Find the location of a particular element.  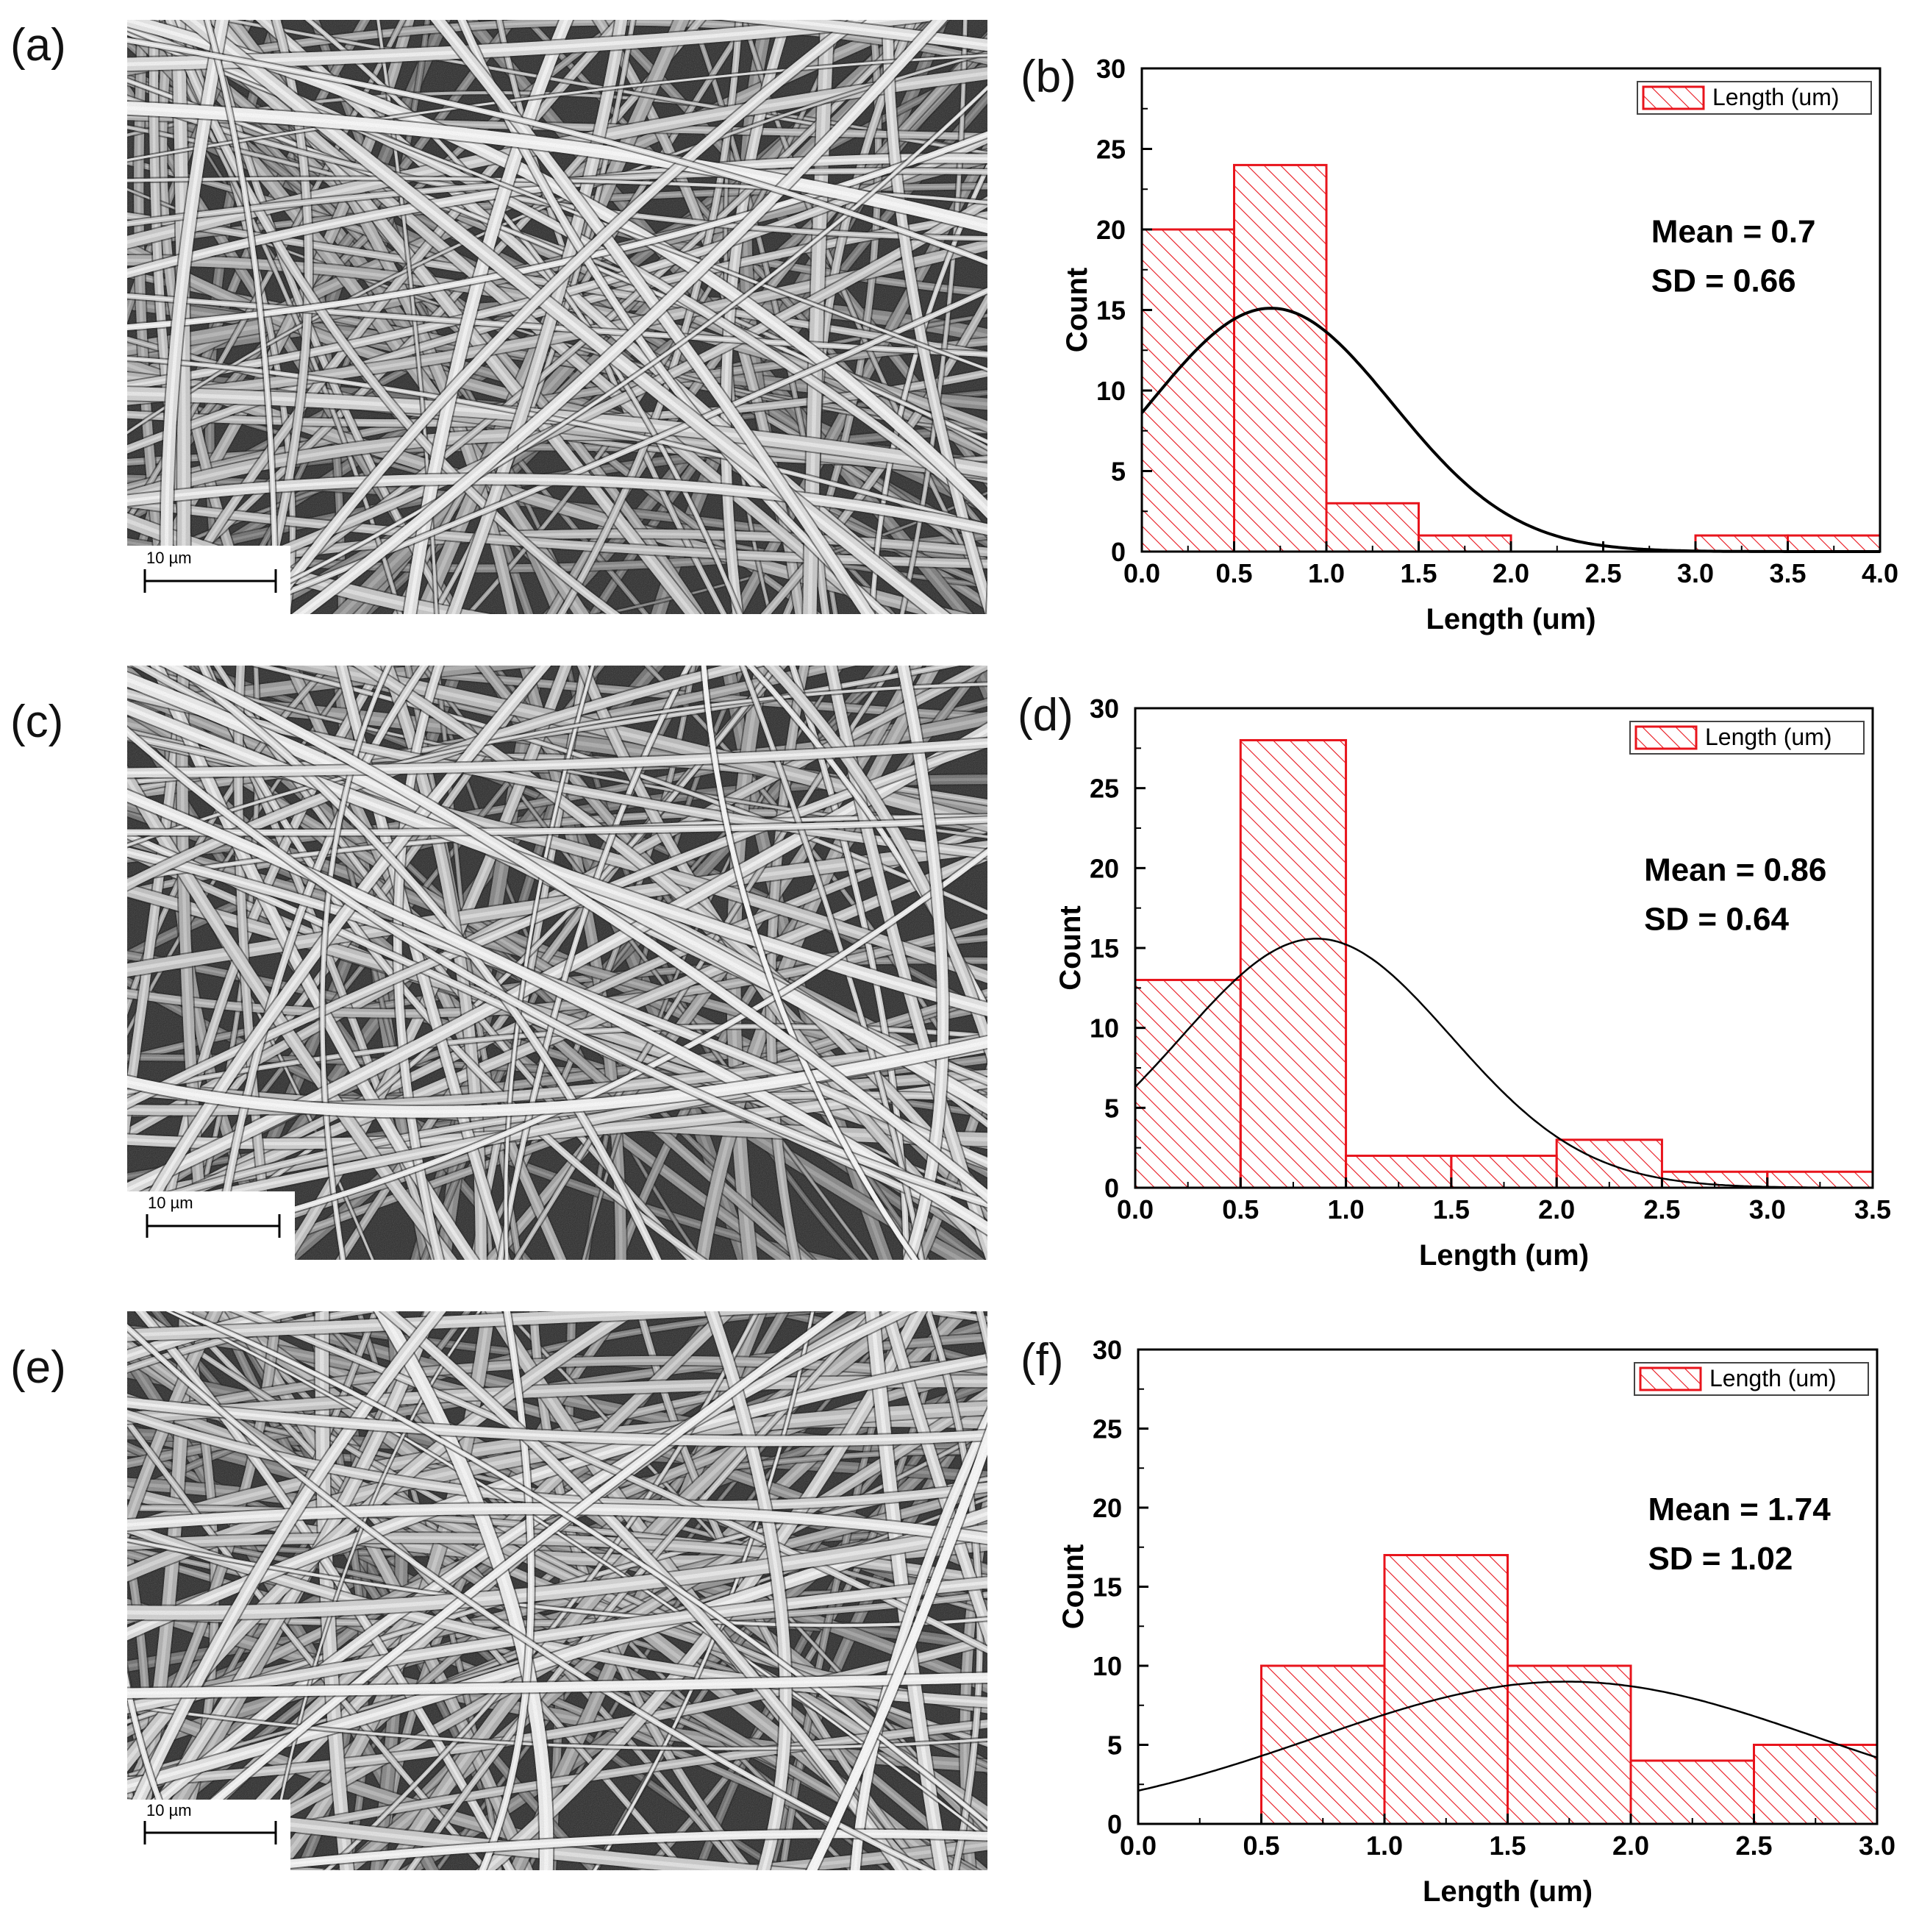

mean-label: Mean = 0.7 is located at coordinates (1733, 232).